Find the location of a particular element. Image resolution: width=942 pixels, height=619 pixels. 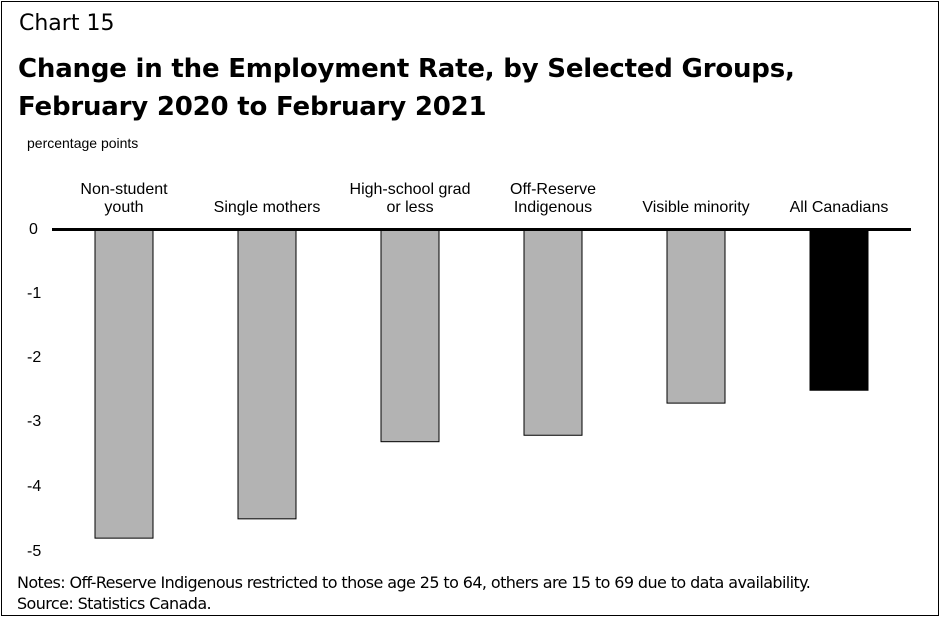

y-axis-units-label: percentage points is located at coordinates (83, 143).